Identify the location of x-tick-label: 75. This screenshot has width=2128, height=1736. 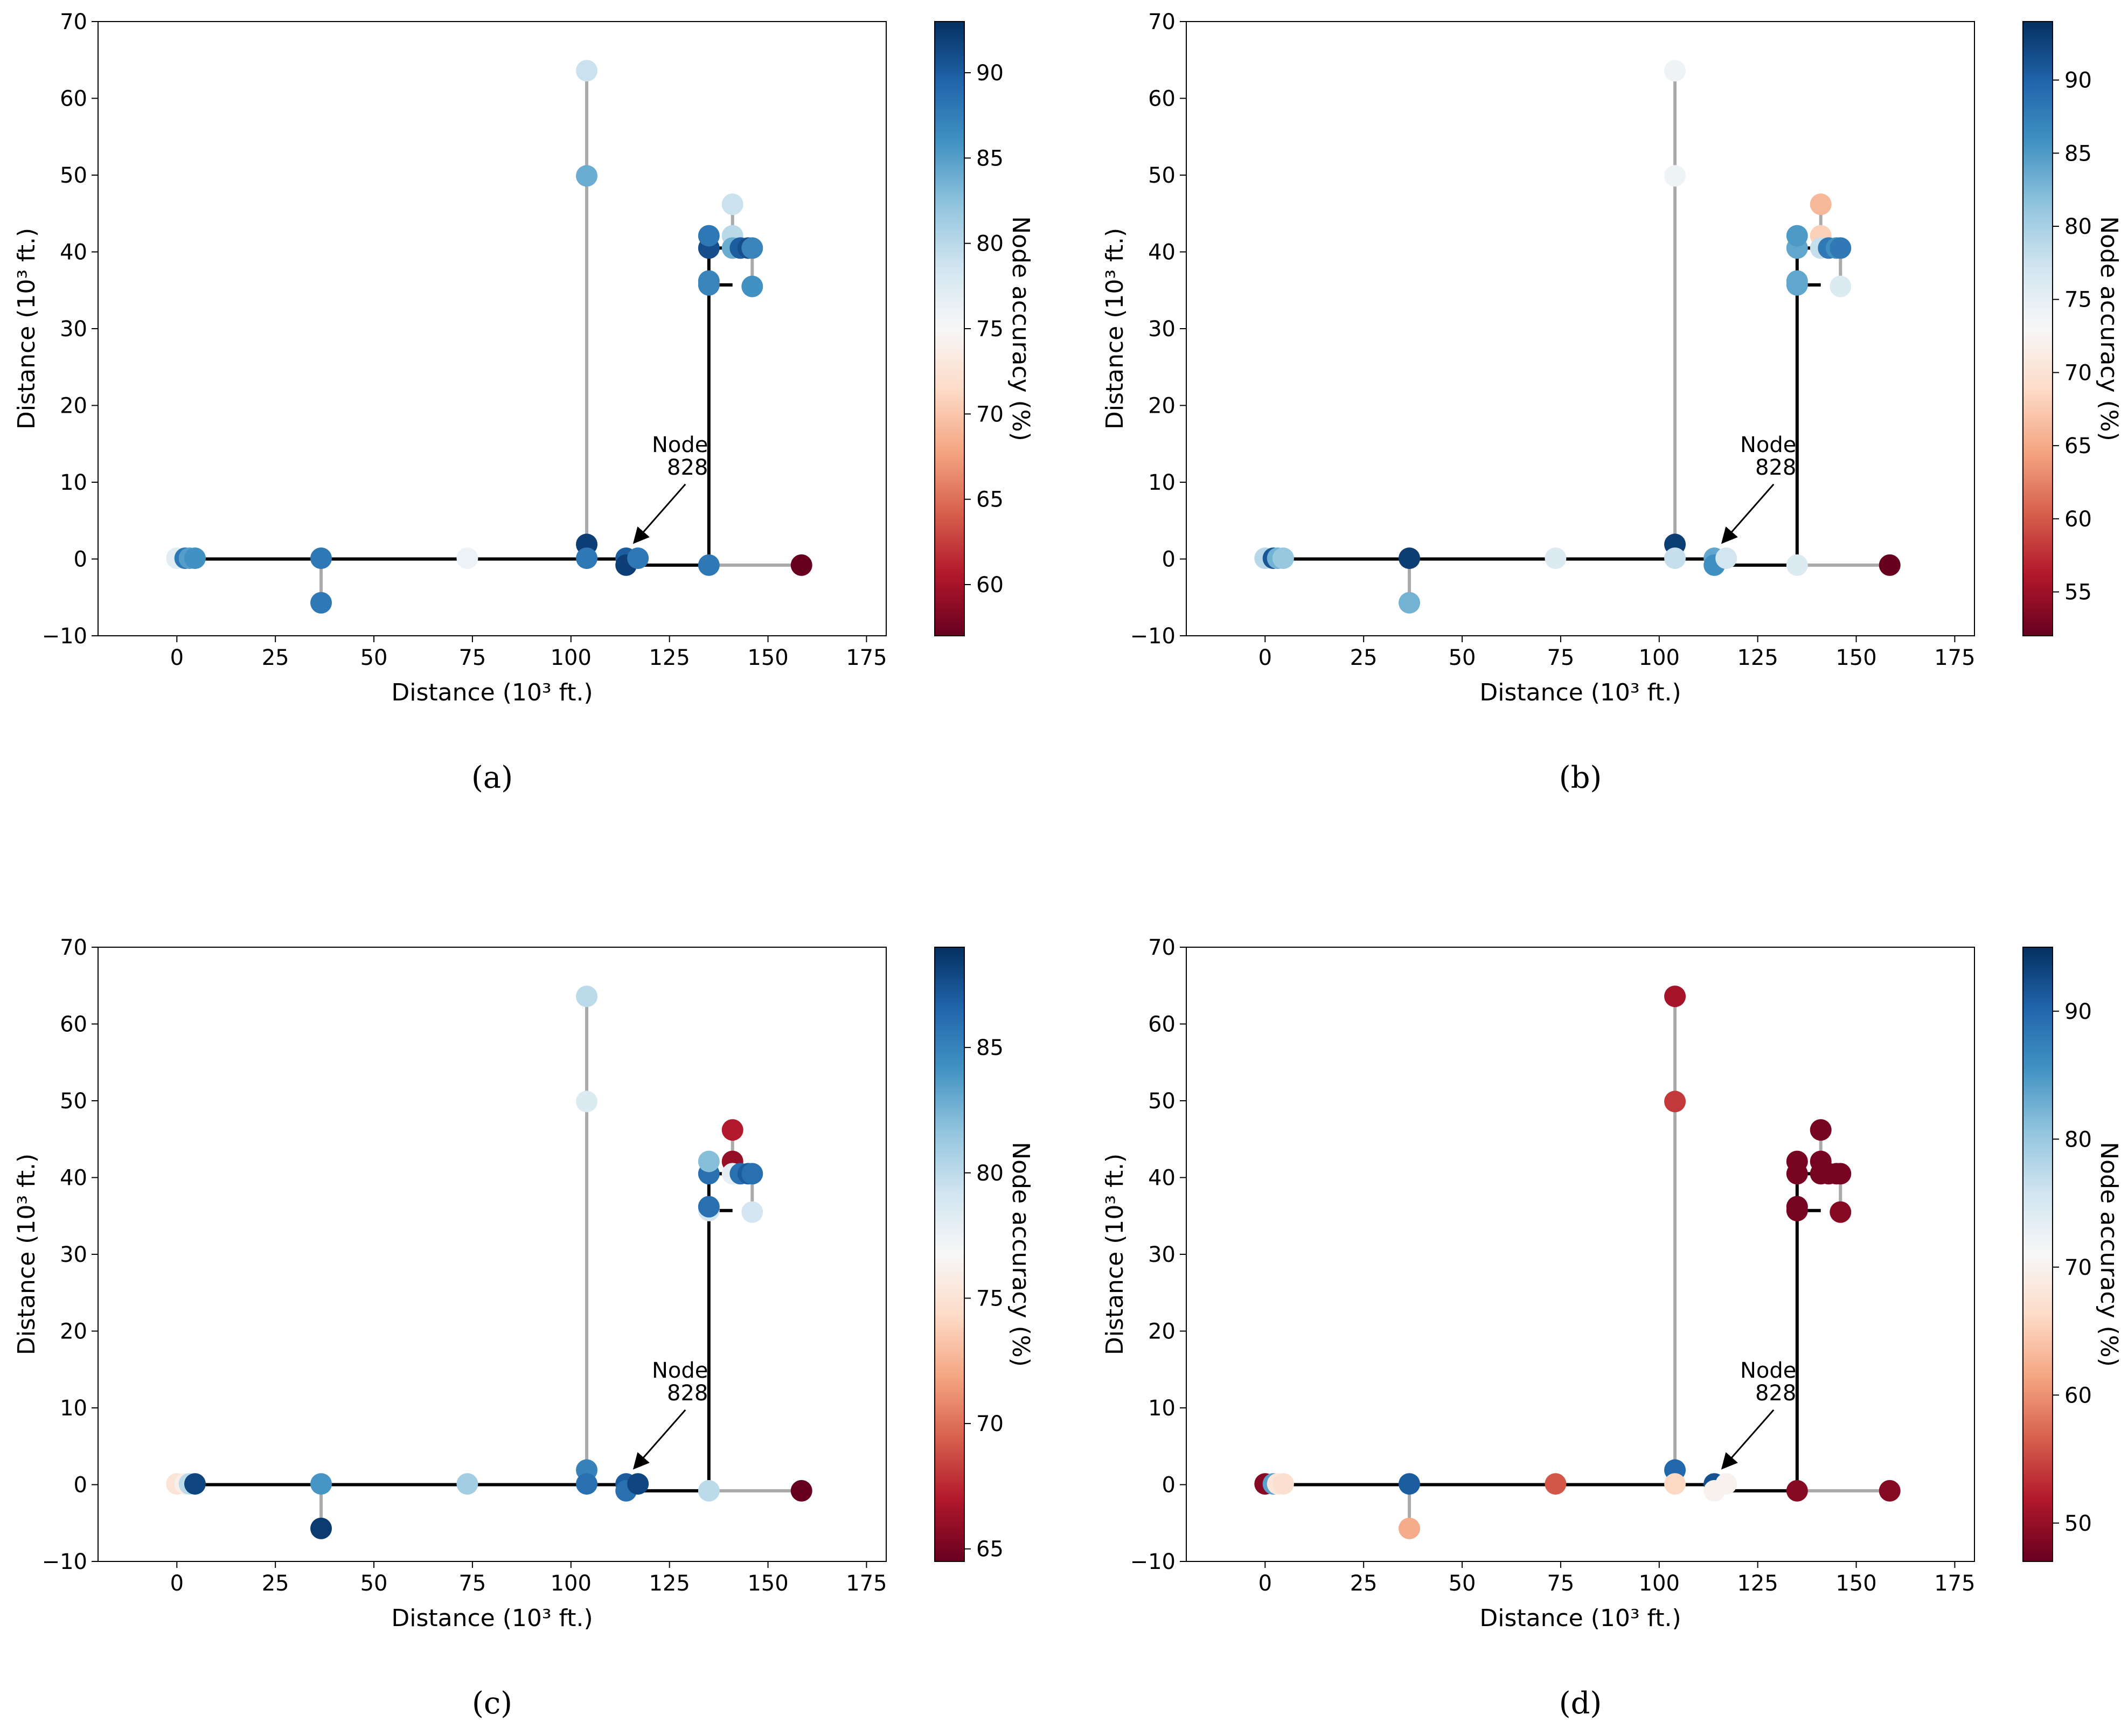
(472, 1583).